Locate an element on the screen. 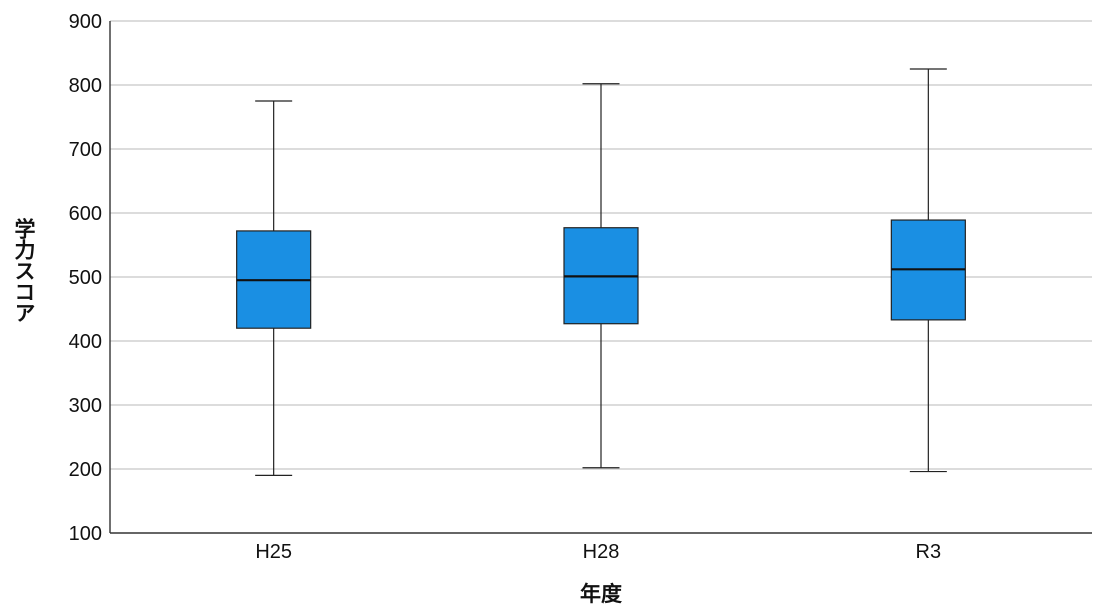 The height and width of the screenshot is (608, 1096). y-tick-labels: 100 200 300 400 500 600 700 800 900 is located at coordinates (85, 278).